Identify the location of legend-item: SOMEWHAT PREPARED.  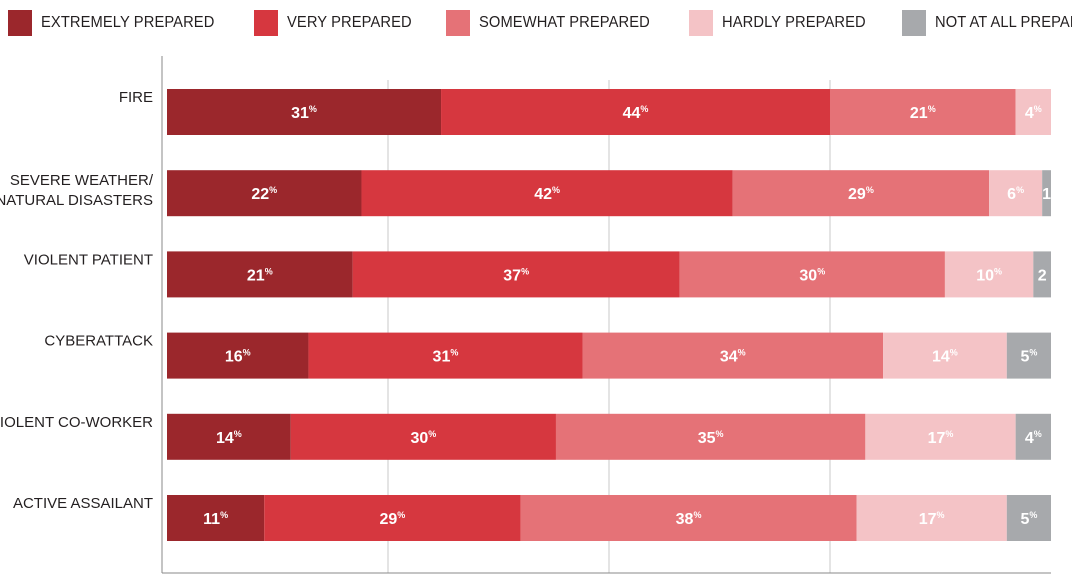
(555, 23).